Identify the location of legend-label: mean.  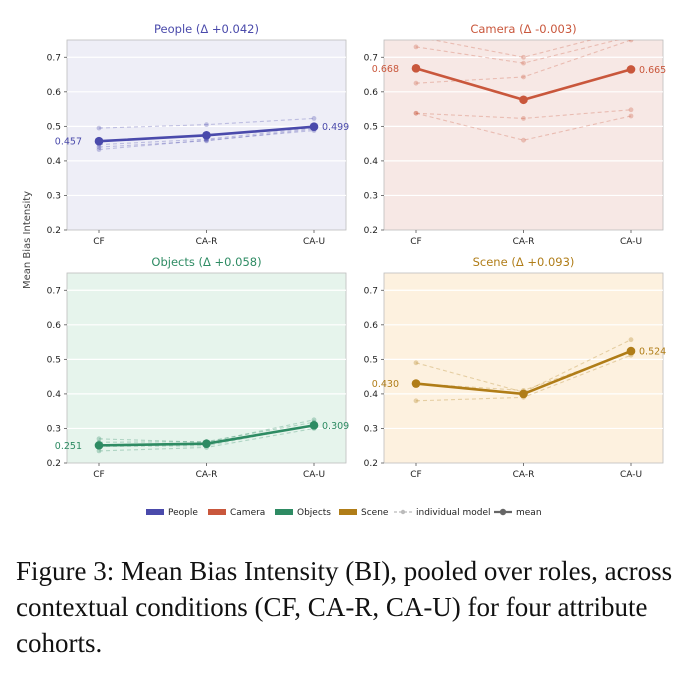
(529, 513).